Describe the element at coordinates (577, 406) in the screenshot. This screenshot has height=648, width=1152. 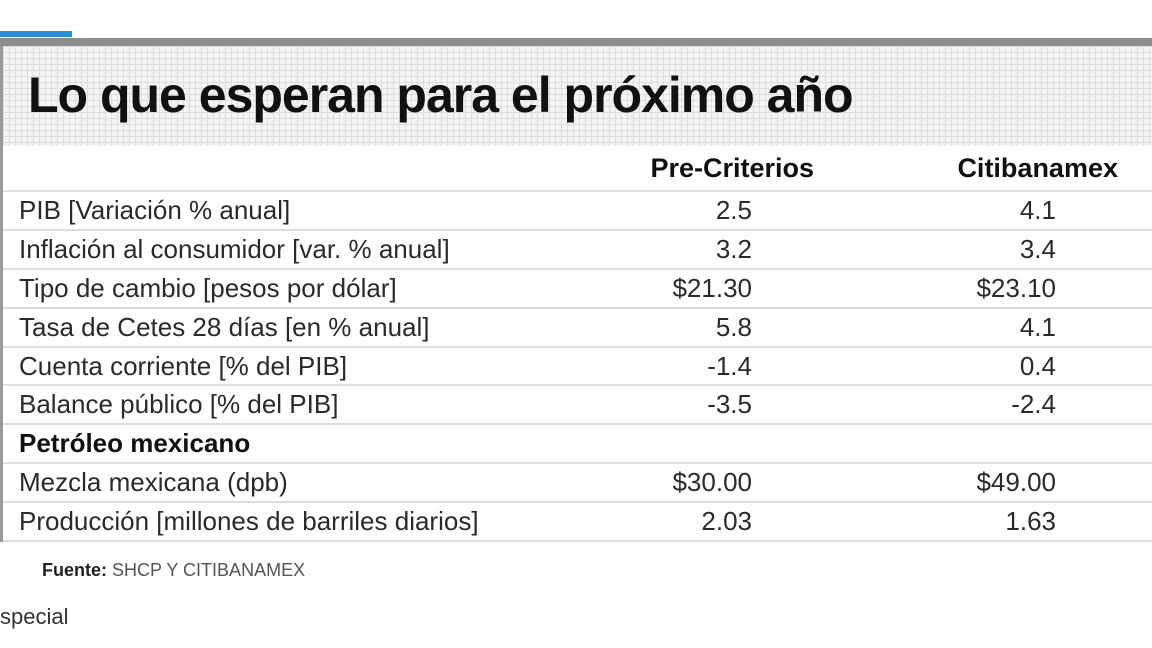
I see `table-row: Balance público [% del PIB] -3.5 -2.4` at that location.